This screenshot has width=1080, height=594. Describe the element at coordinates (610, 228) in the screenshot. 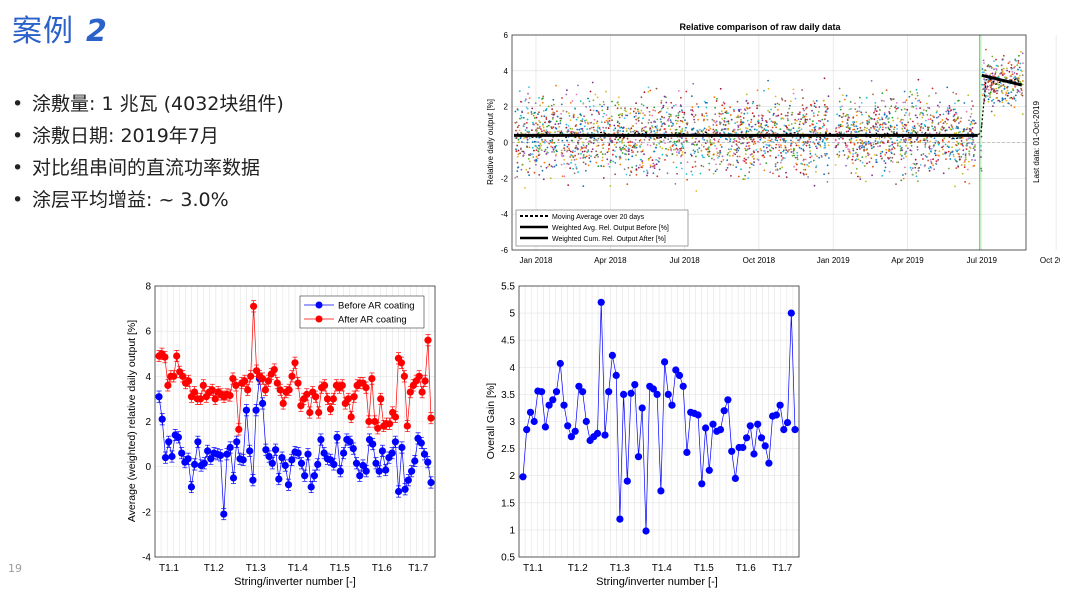

I see `legend-label: Weighted Avg. Rel. Output Before [%]` at that location.